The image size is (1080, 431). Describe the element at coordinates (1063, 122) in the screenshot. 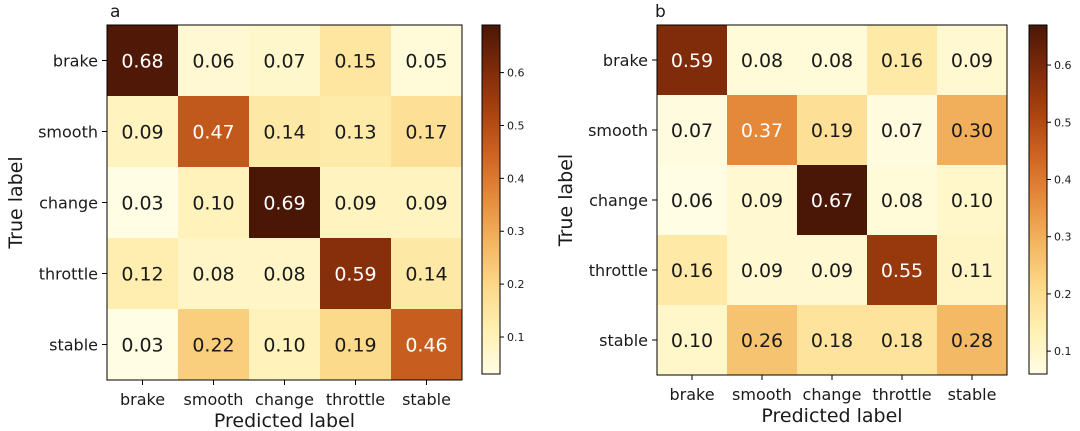

I see `colorbar-tick-label: 0.5` at that location.